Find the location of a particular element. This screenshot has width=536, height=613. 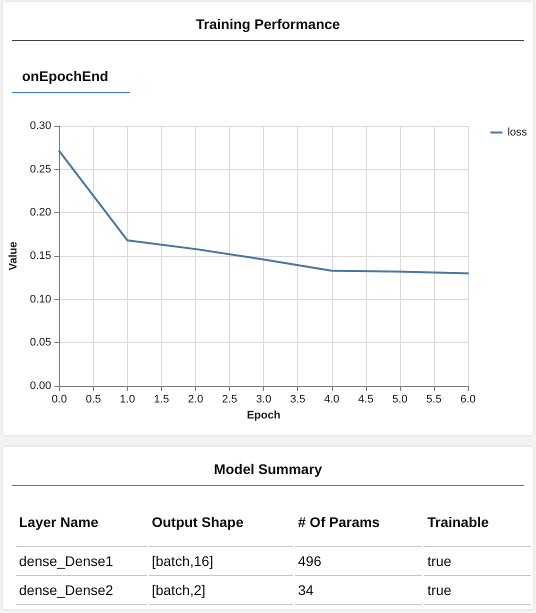

x-tick-label: 4.5 is located at coordinates (366, 400).